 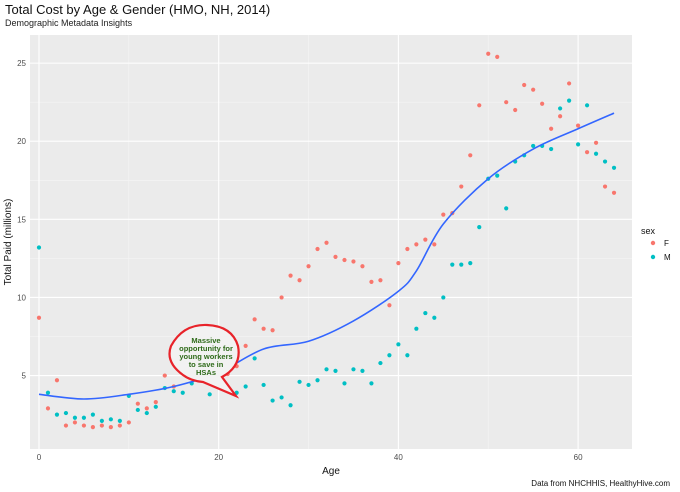 What do you see at coordinates (69, 23) in the screenshot?
I see `chart-subtitle: Demographic Metadata Insights` at bounding box center [69, 23].